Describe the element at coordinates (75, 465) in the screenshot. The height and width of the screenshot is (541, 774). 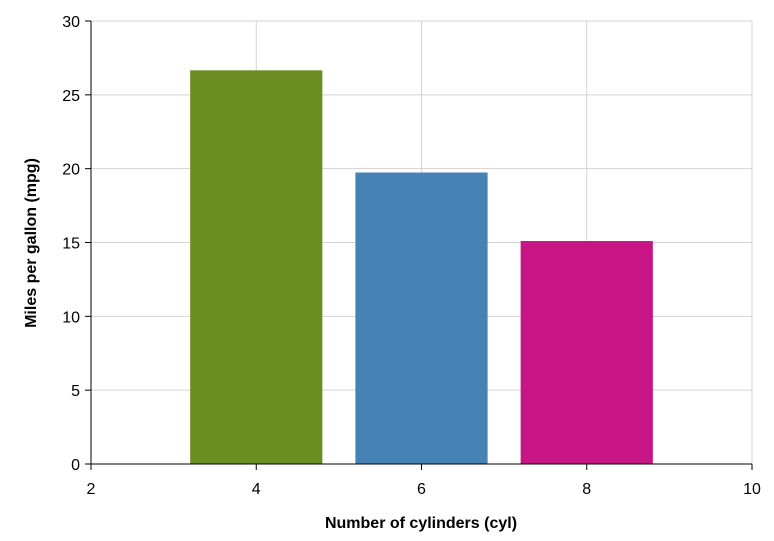
I see `y-tick-label: 0` at that location.